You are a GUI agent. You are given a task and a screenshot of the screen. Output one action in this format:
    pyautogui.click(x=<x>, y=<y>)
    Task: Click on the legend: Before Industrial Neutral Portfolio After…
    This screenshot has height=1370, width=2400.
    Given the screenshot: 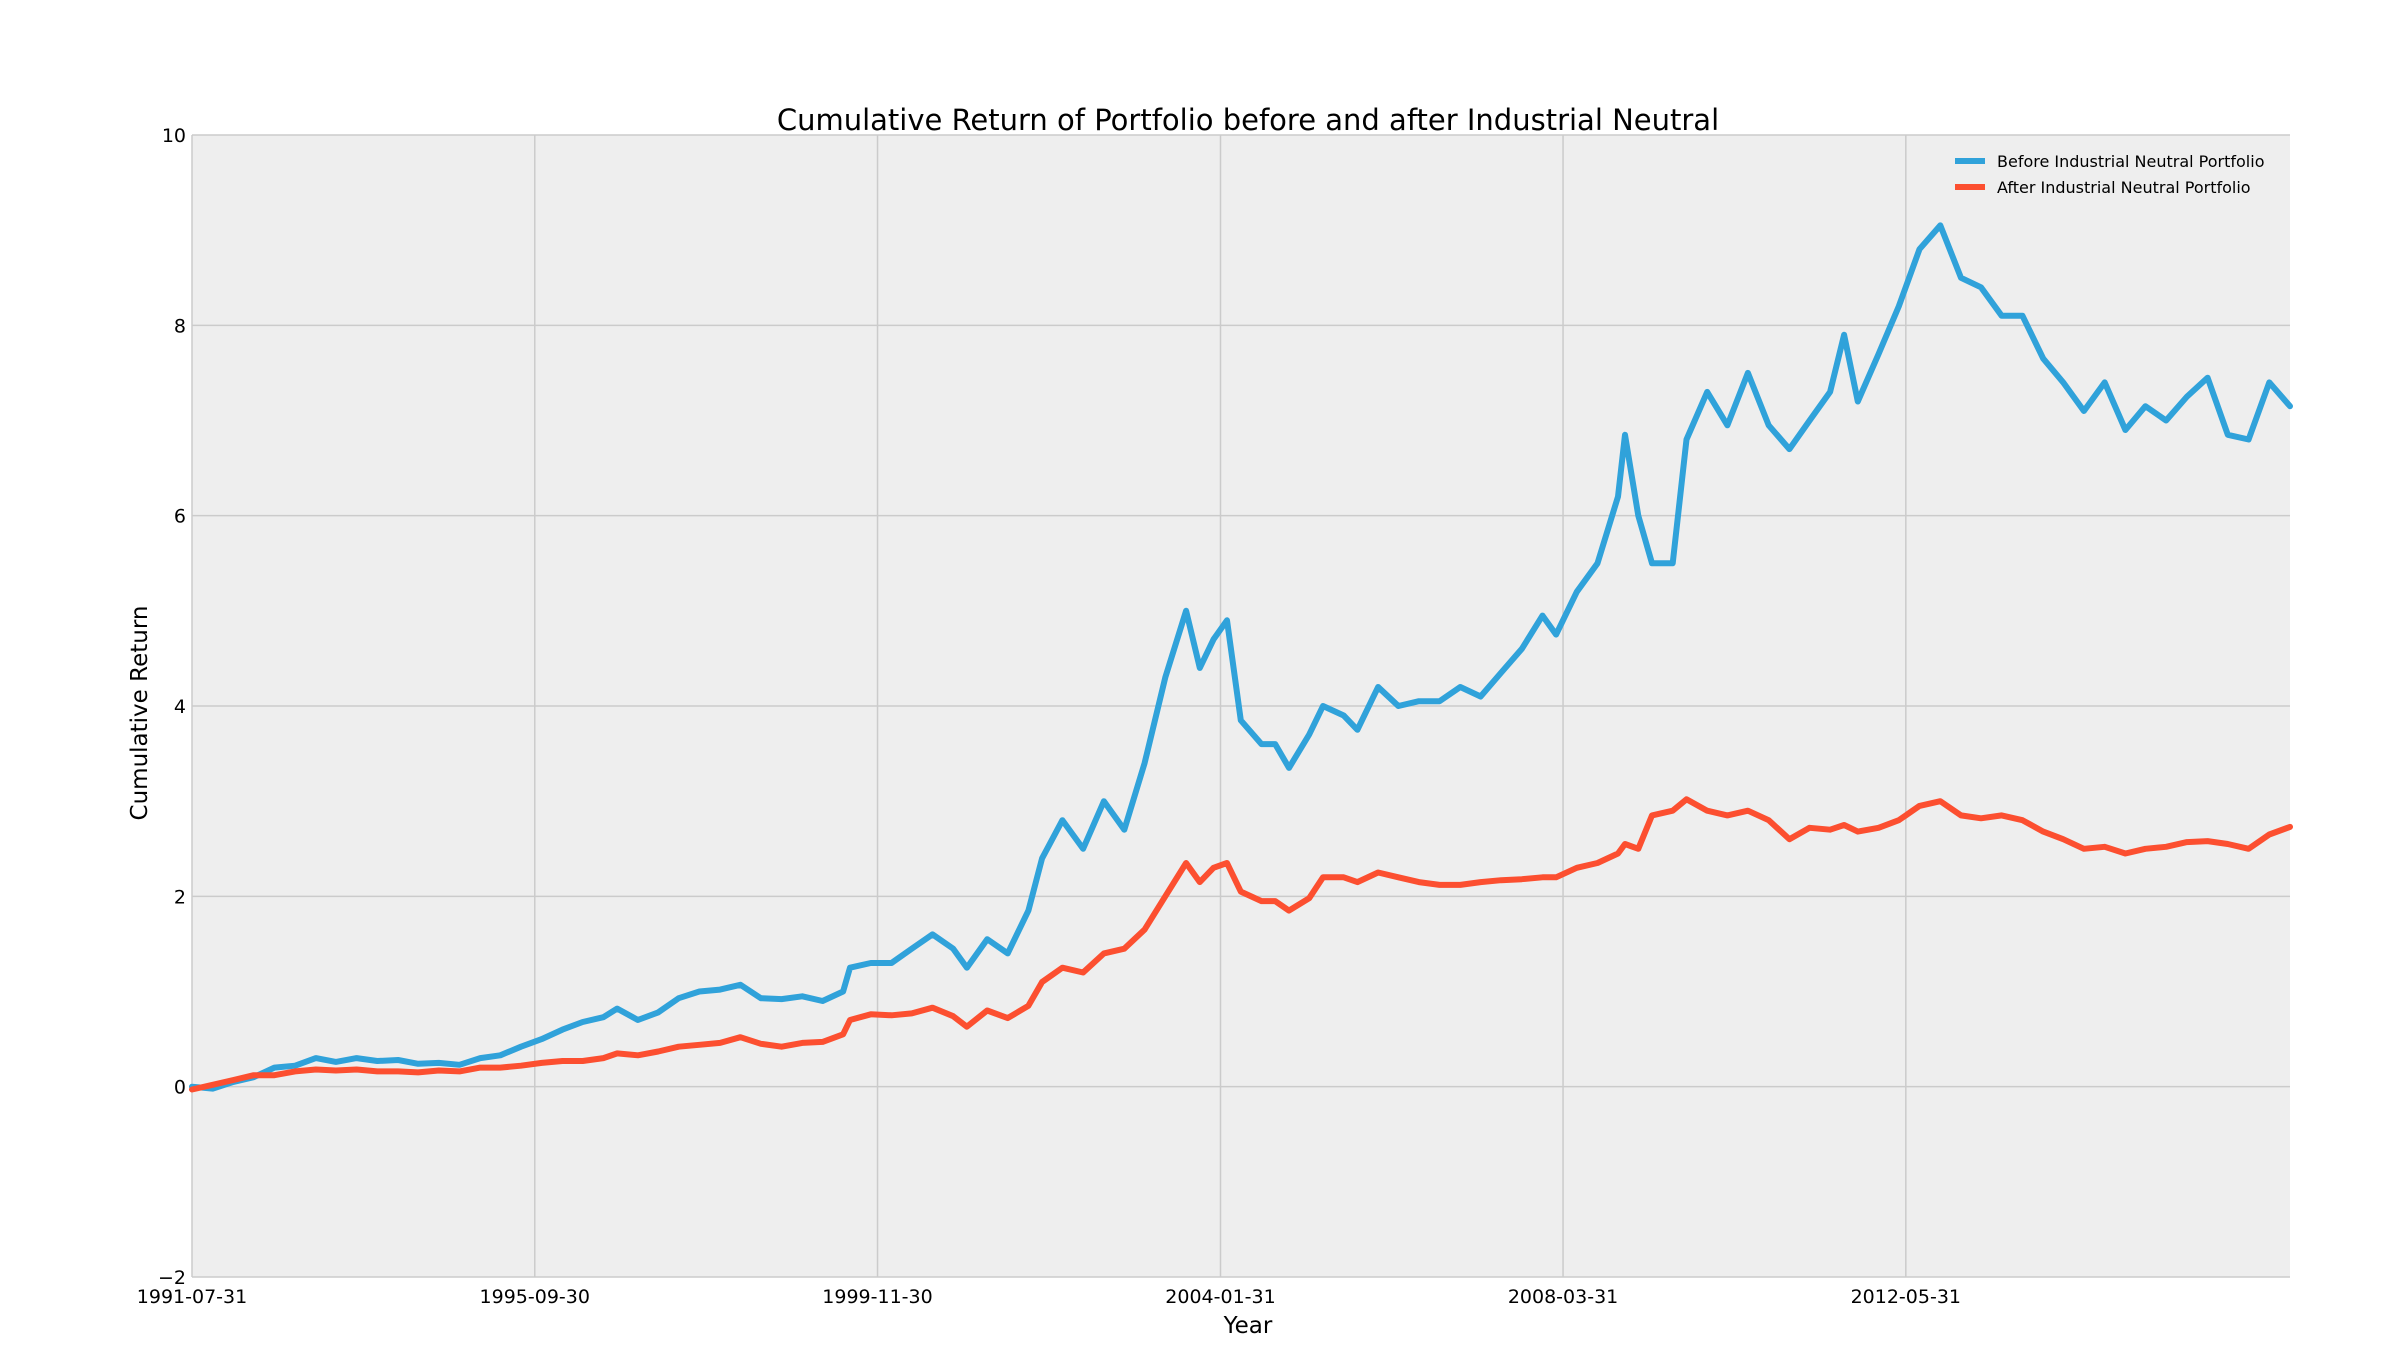 What is the action you would take?
    pyautogui.click(x=2109, y=174)
    